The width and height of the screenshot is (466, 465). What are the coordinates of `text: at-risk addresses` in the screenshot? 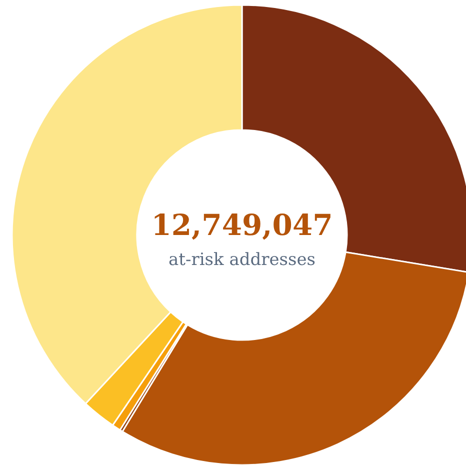 It's located at (242, 260).